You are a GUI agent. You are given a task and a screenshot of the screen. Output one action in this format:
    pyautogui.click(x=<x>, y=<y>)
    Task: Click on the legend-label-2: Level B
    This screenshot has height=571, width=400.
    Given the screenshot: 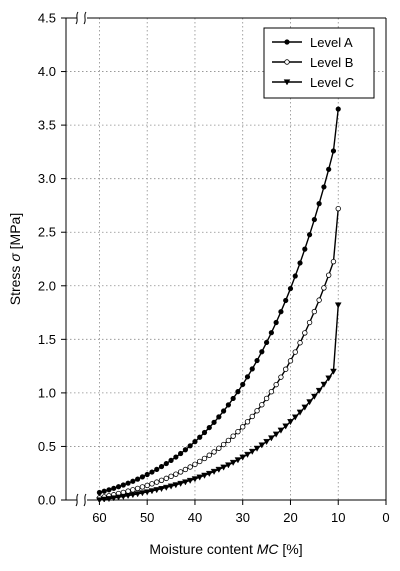 What is the action you would take?
    pyautogui.click(x=331, y=62)
    